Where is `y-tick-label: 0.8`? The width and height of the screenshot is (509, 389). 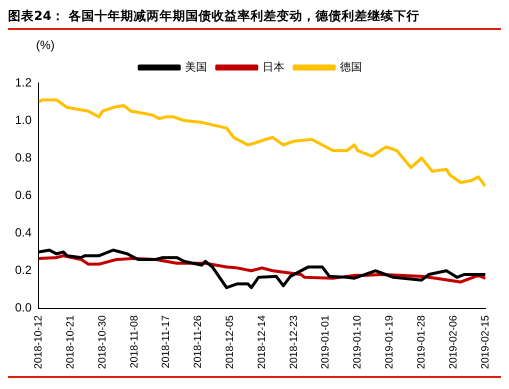 y-tick-label: 0.8 is located at coordinates (23, 157).